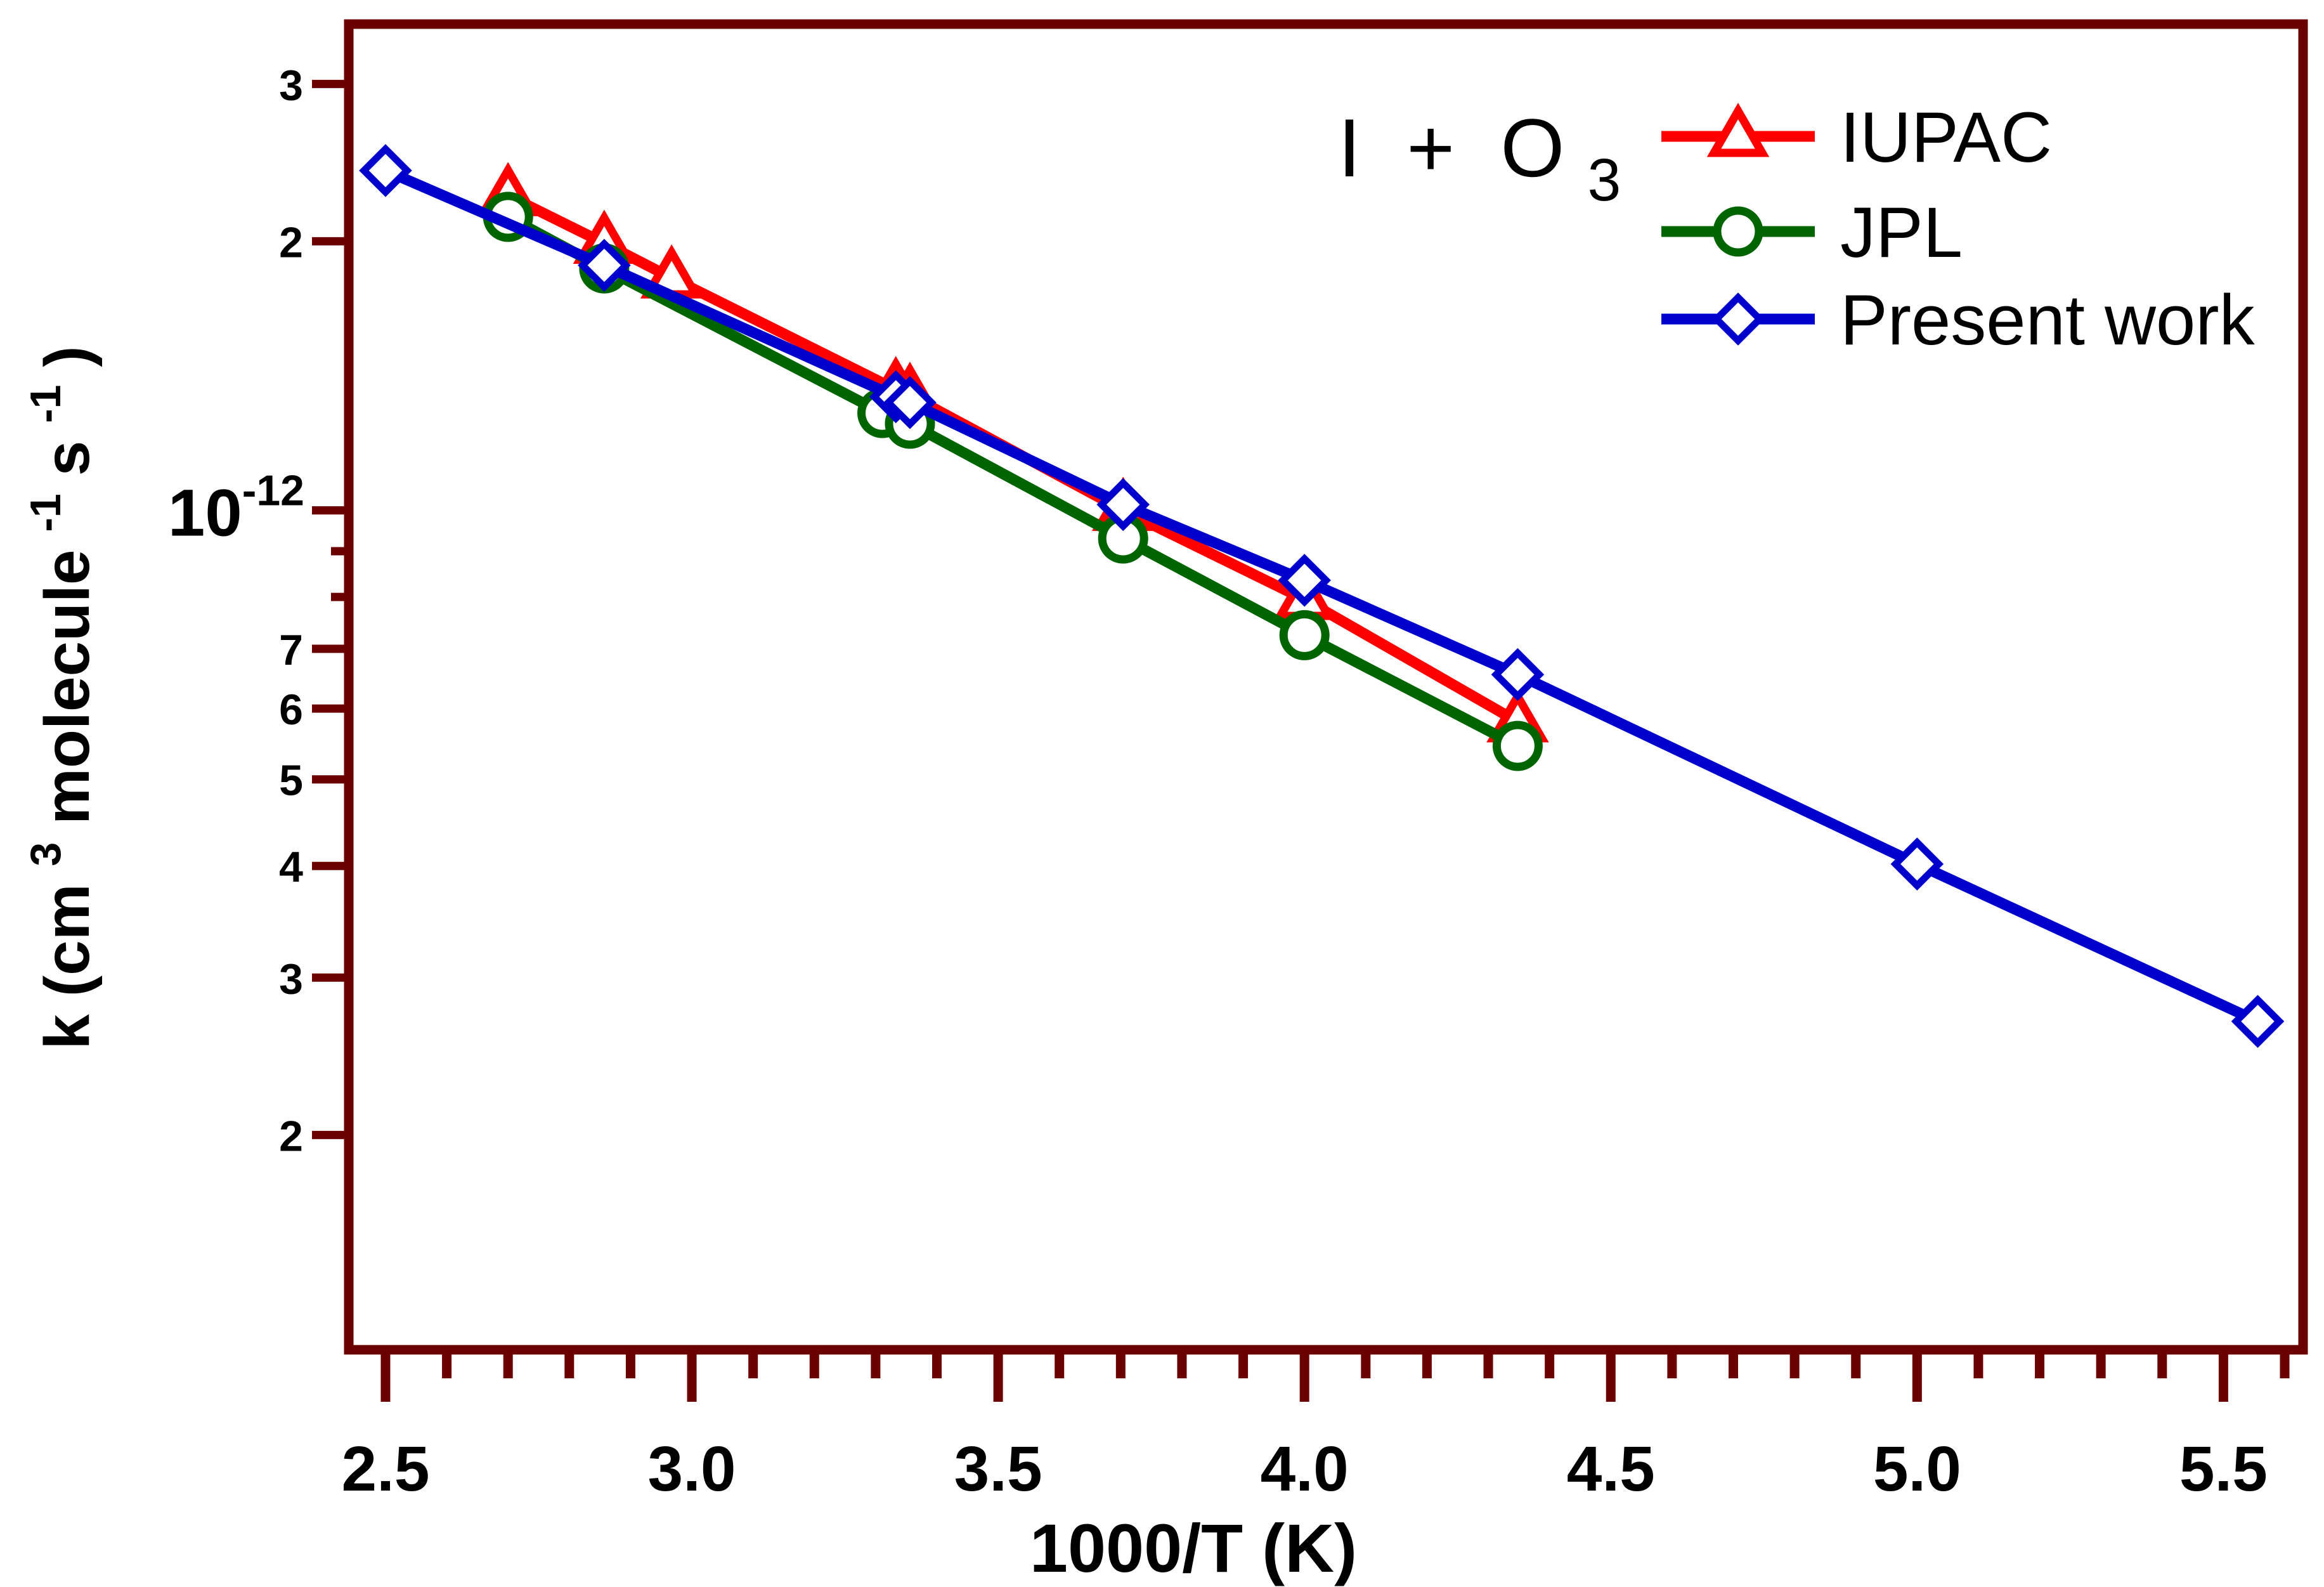  Describe the element at coordinates (1479, 157) in the screenshot. I see `reaction-annotation: I + O 3` at that location.